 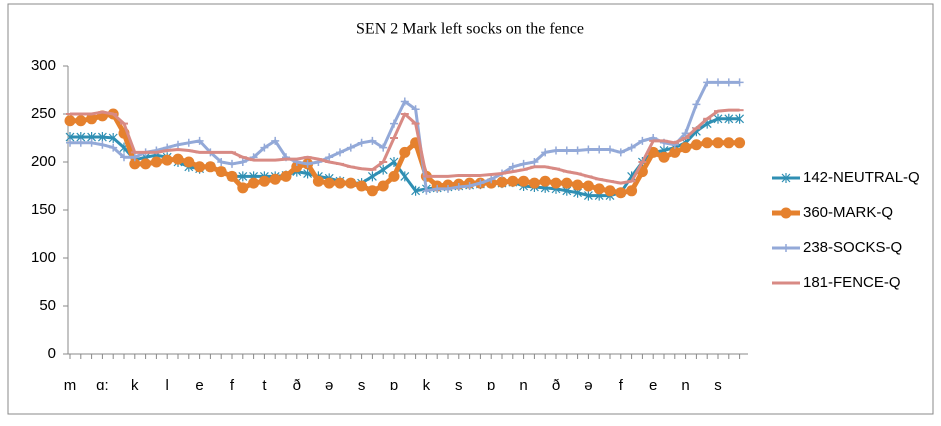 I want to click on y-tick-label: 100, so click(x=43, y=257).